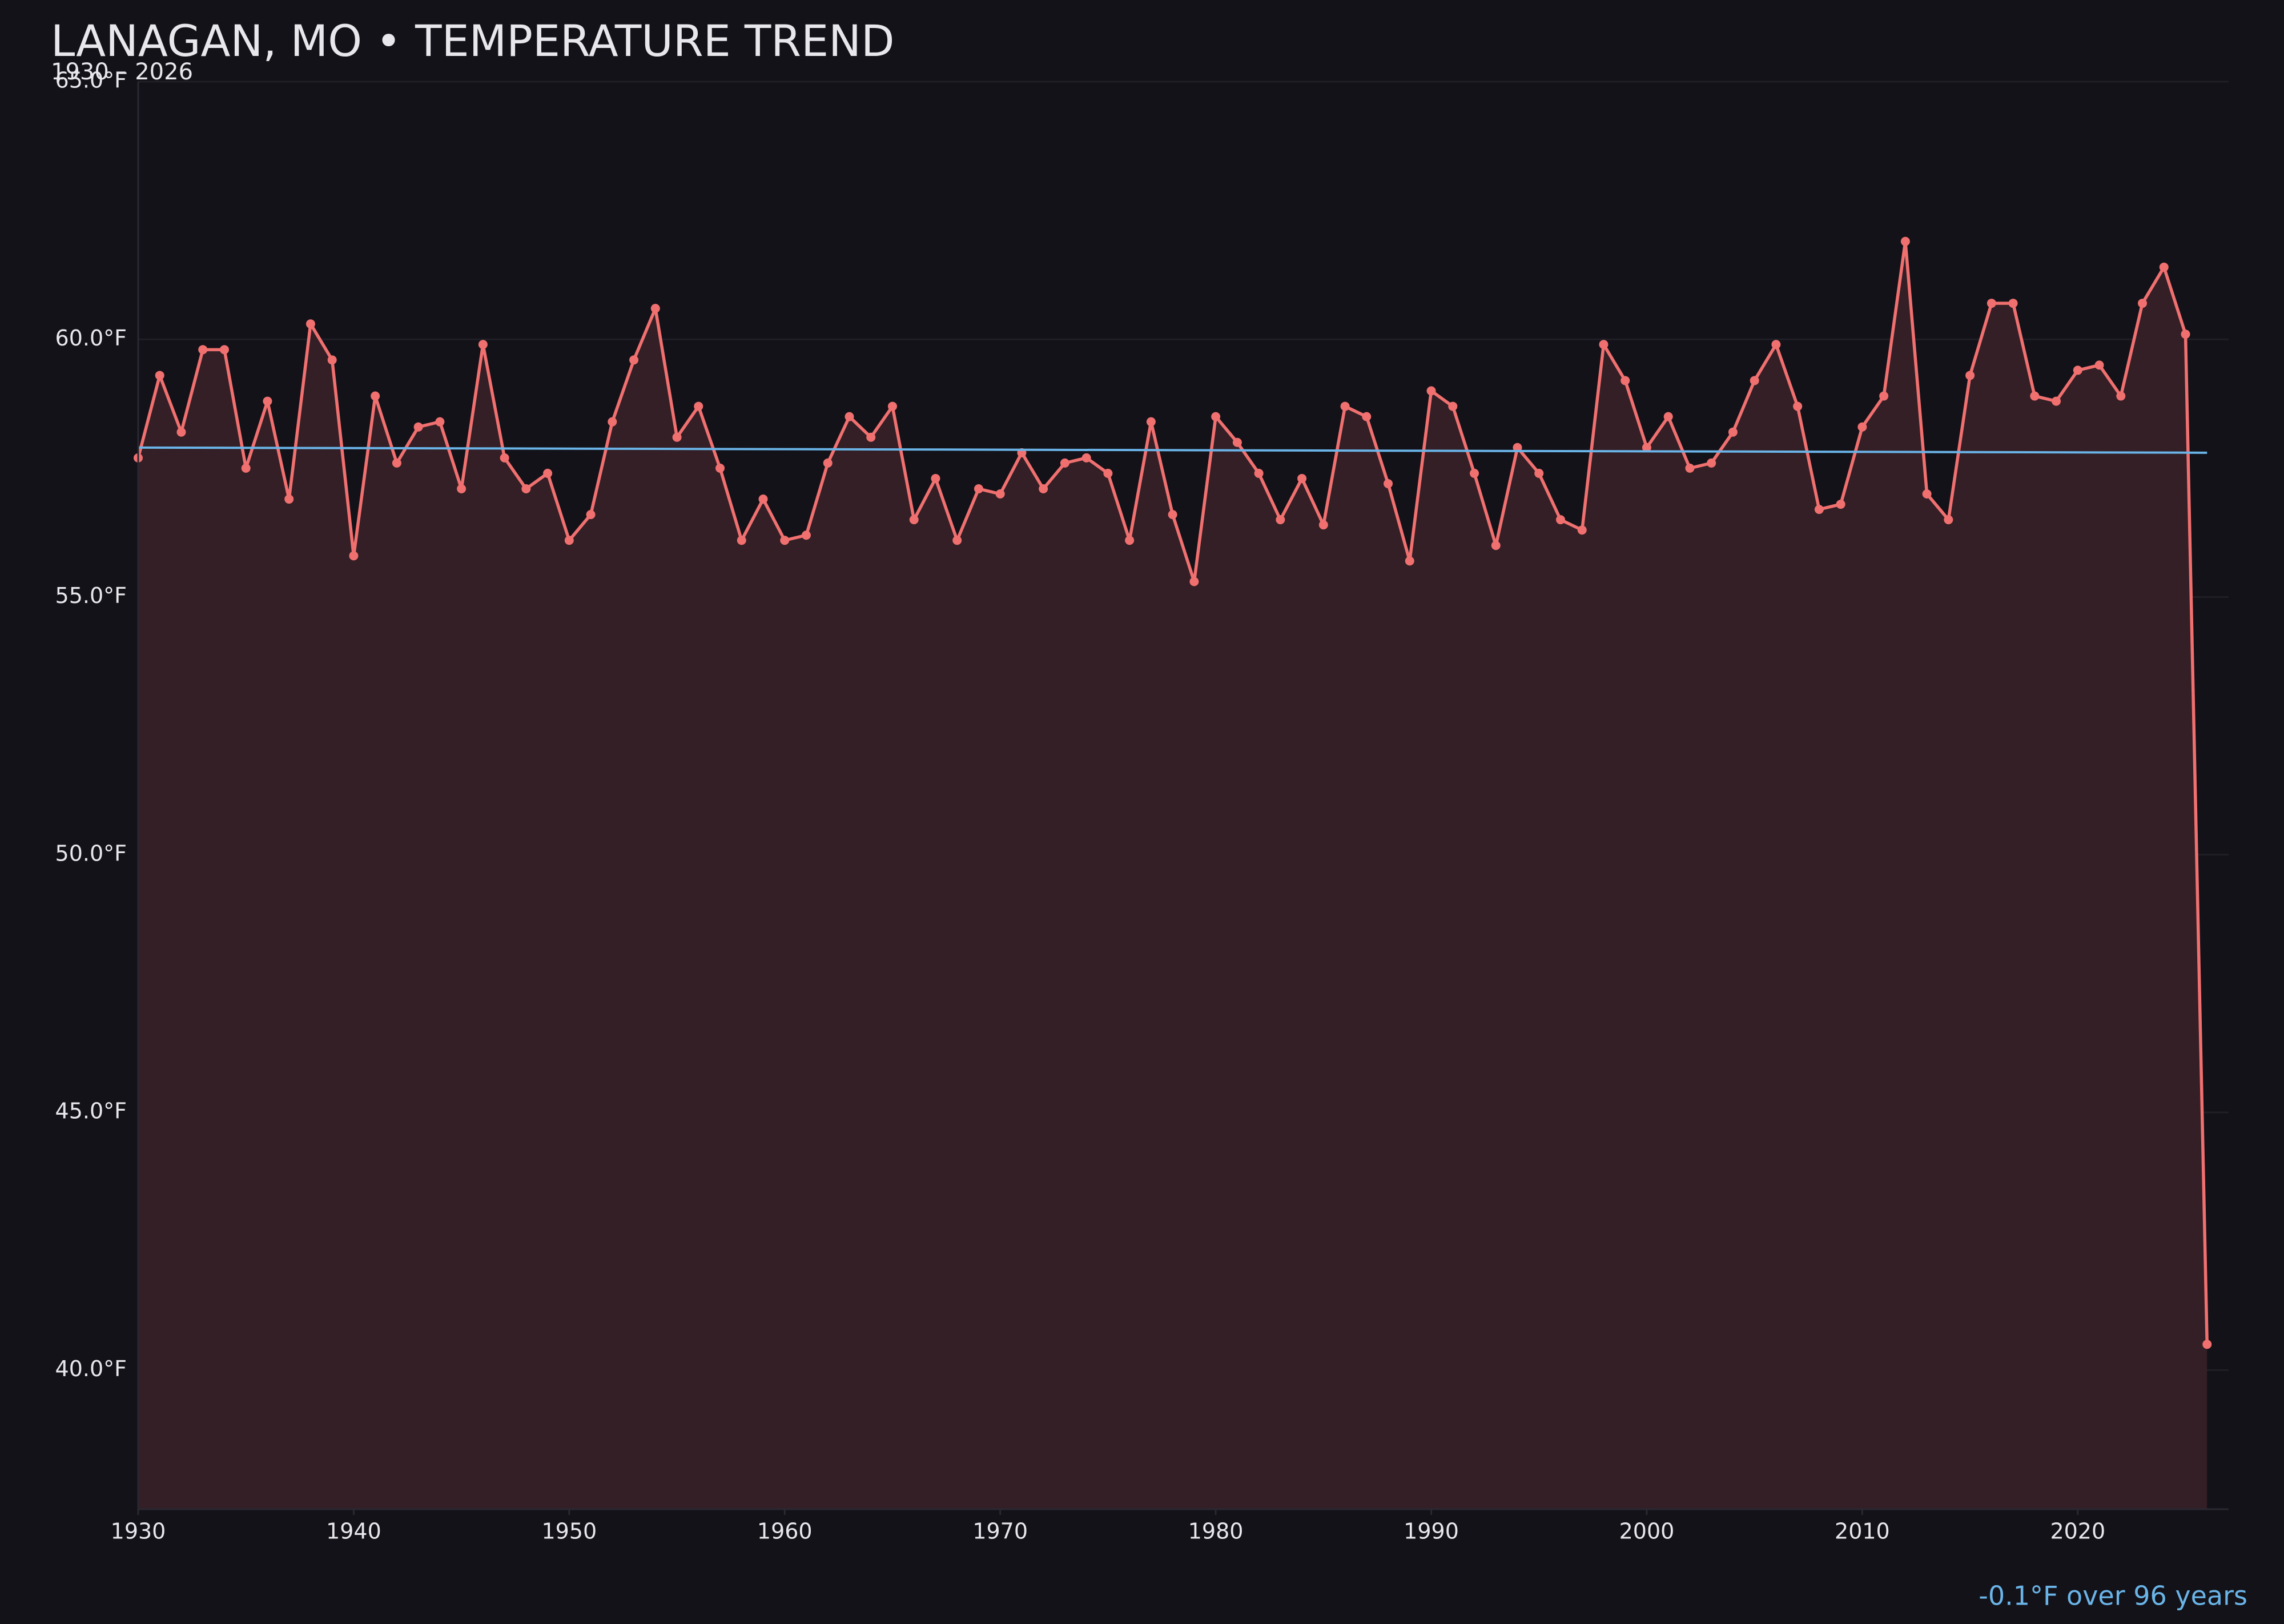 This screenshot has width=2284, height=1624. I want to click on x-tick-label: 1990, so click(1431, 1531).